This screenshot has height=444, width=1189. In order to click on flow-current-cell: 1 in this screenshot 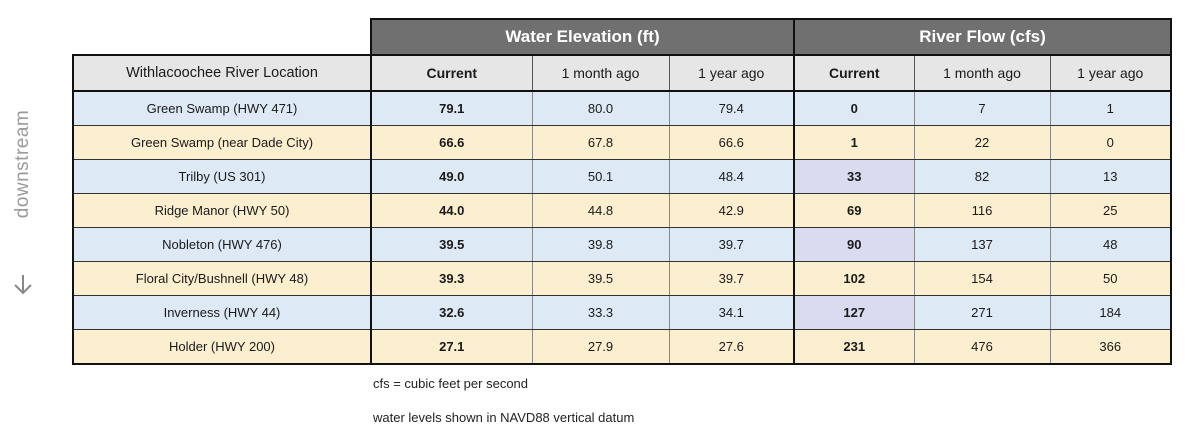, I will do `click(853, 142)`.